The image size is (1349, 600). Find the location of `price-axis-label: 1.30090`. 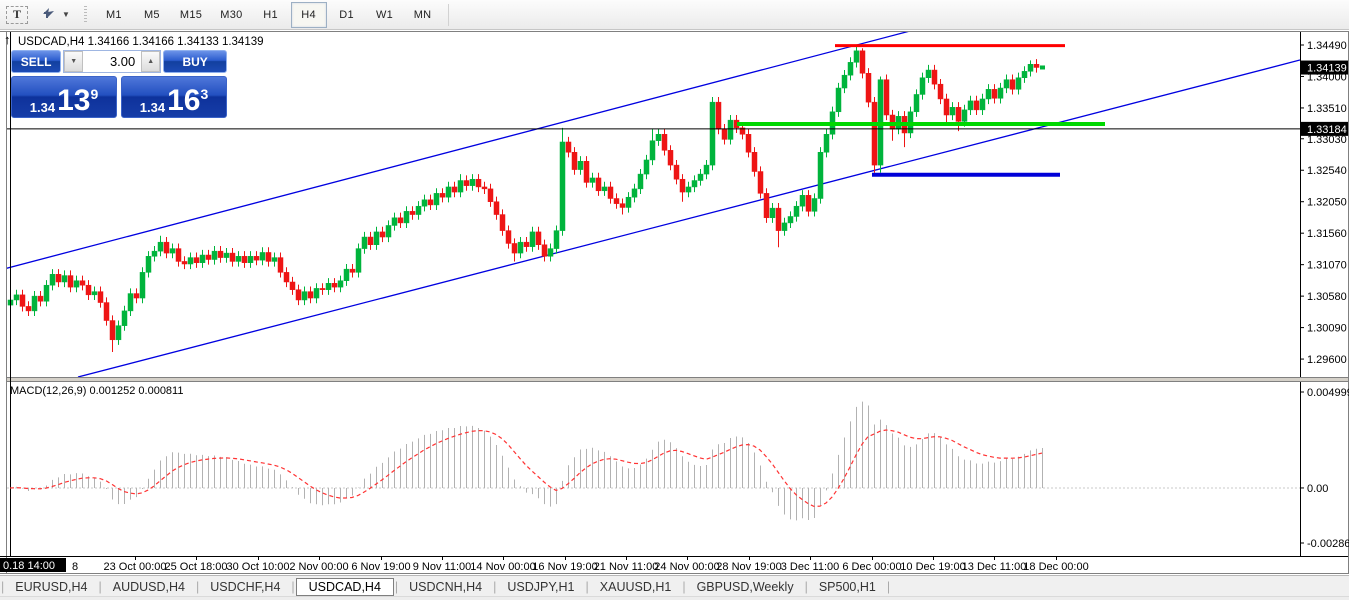

price-axis-label: 1.30090 is located at coordinates (1327, 329).